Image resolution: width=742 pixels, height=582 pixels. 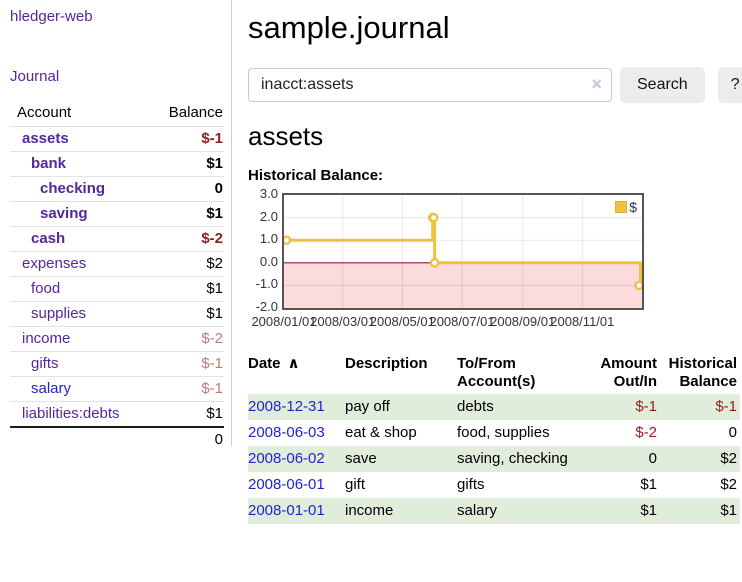 What do you see at coordinates (117, 164) in the screenshot?
I see `account-row: bank $1` at bounding box center [117, 164].